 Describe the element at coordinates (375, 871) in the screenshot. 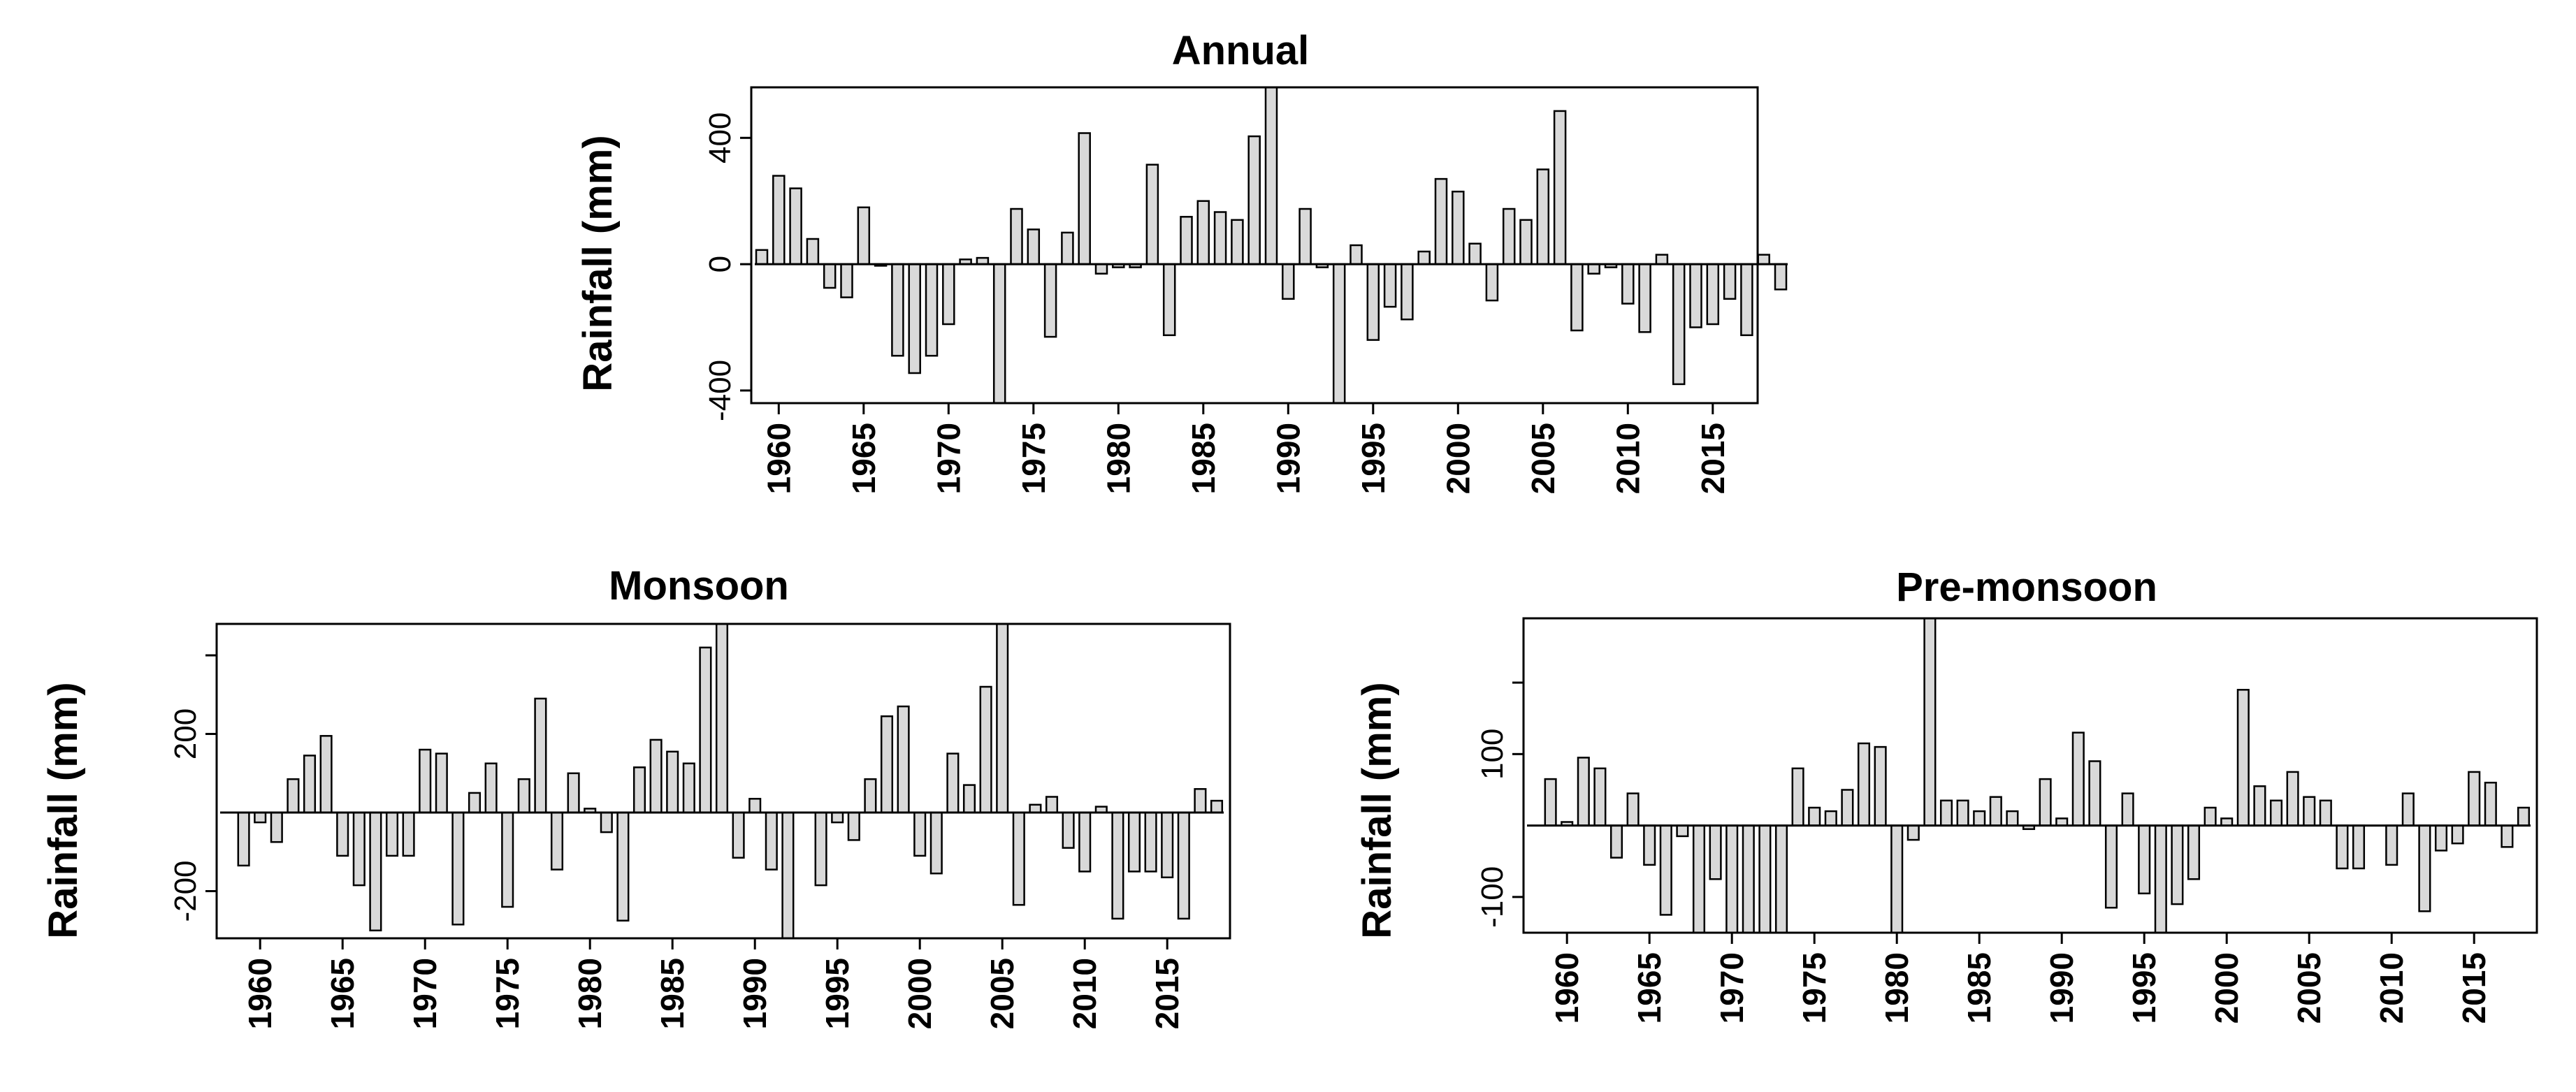

I see `monsoon-bar-1967` at that location.